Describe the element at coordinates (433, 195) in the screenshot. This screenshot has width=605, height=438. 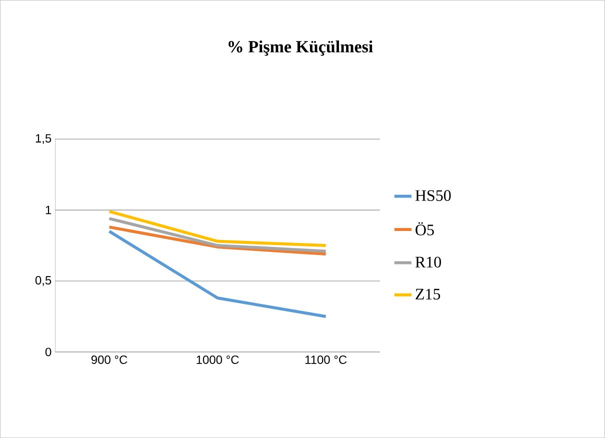
I see `legend-label: HS50` at that location.